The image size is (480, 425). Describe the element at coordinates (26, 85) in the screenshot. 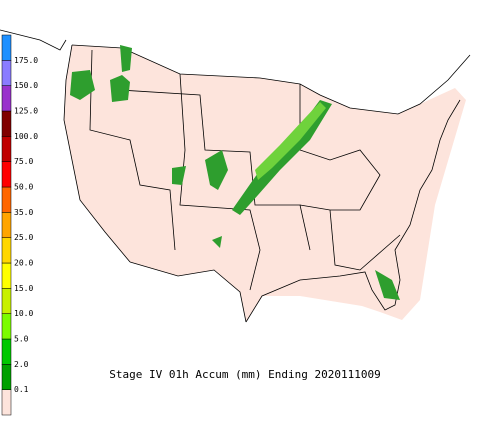

I see `legend-label: 150.0` at that location.